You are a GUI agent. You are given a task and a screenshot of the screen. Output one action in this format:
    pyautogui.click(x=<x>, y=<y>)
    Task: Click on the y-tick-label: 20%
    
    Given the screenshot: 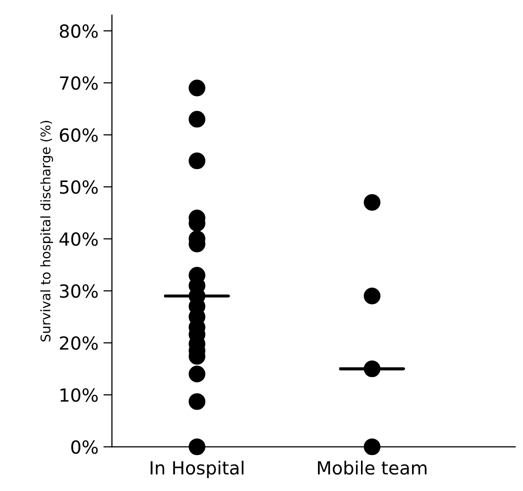 What is the action you would take?
    pyautogui.click(x=79, y=343)
    